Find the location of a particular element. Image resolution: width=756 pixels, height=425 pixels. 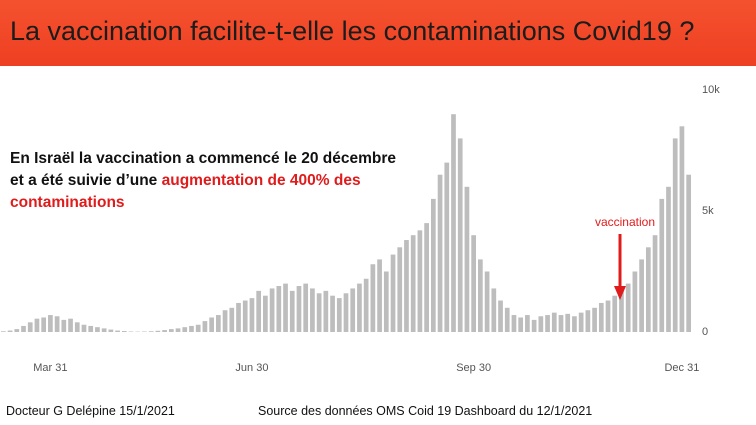

y-tick-label: 0 is located at coordinates (705, 332).